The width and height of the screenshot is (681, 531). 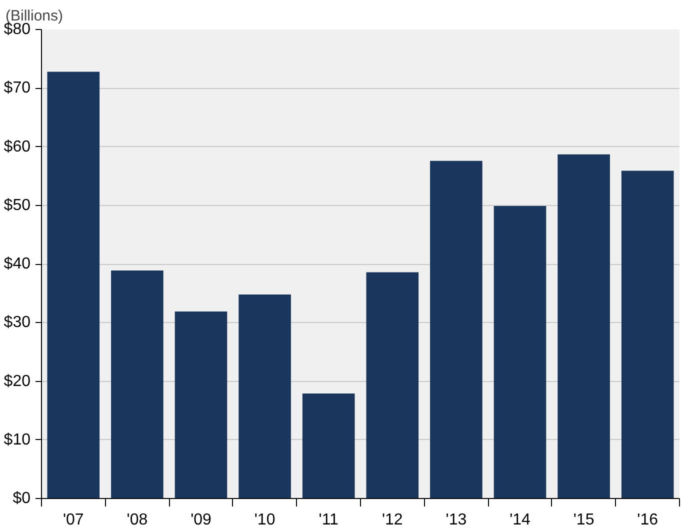 I want to click on x-tick-label: '11, so click(x=328, y=520).